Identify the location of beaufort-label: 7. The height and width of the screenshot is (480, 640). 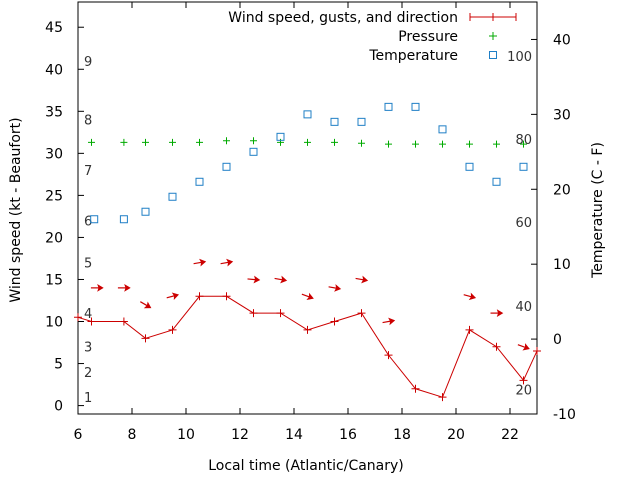
(88, 171).